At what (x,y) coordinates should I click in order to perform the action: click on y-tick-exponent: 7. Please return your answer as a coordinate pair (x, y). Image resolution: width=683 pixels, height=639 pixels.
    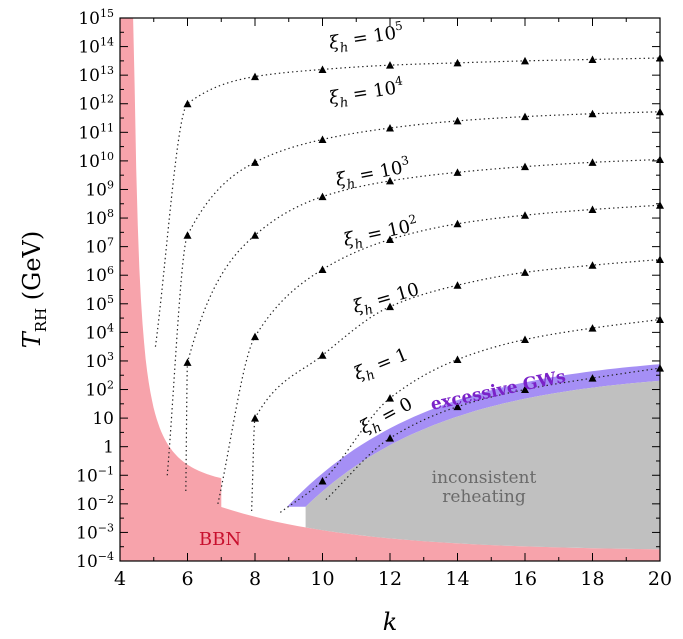
    Looking at the image, I should click on (110, 242).